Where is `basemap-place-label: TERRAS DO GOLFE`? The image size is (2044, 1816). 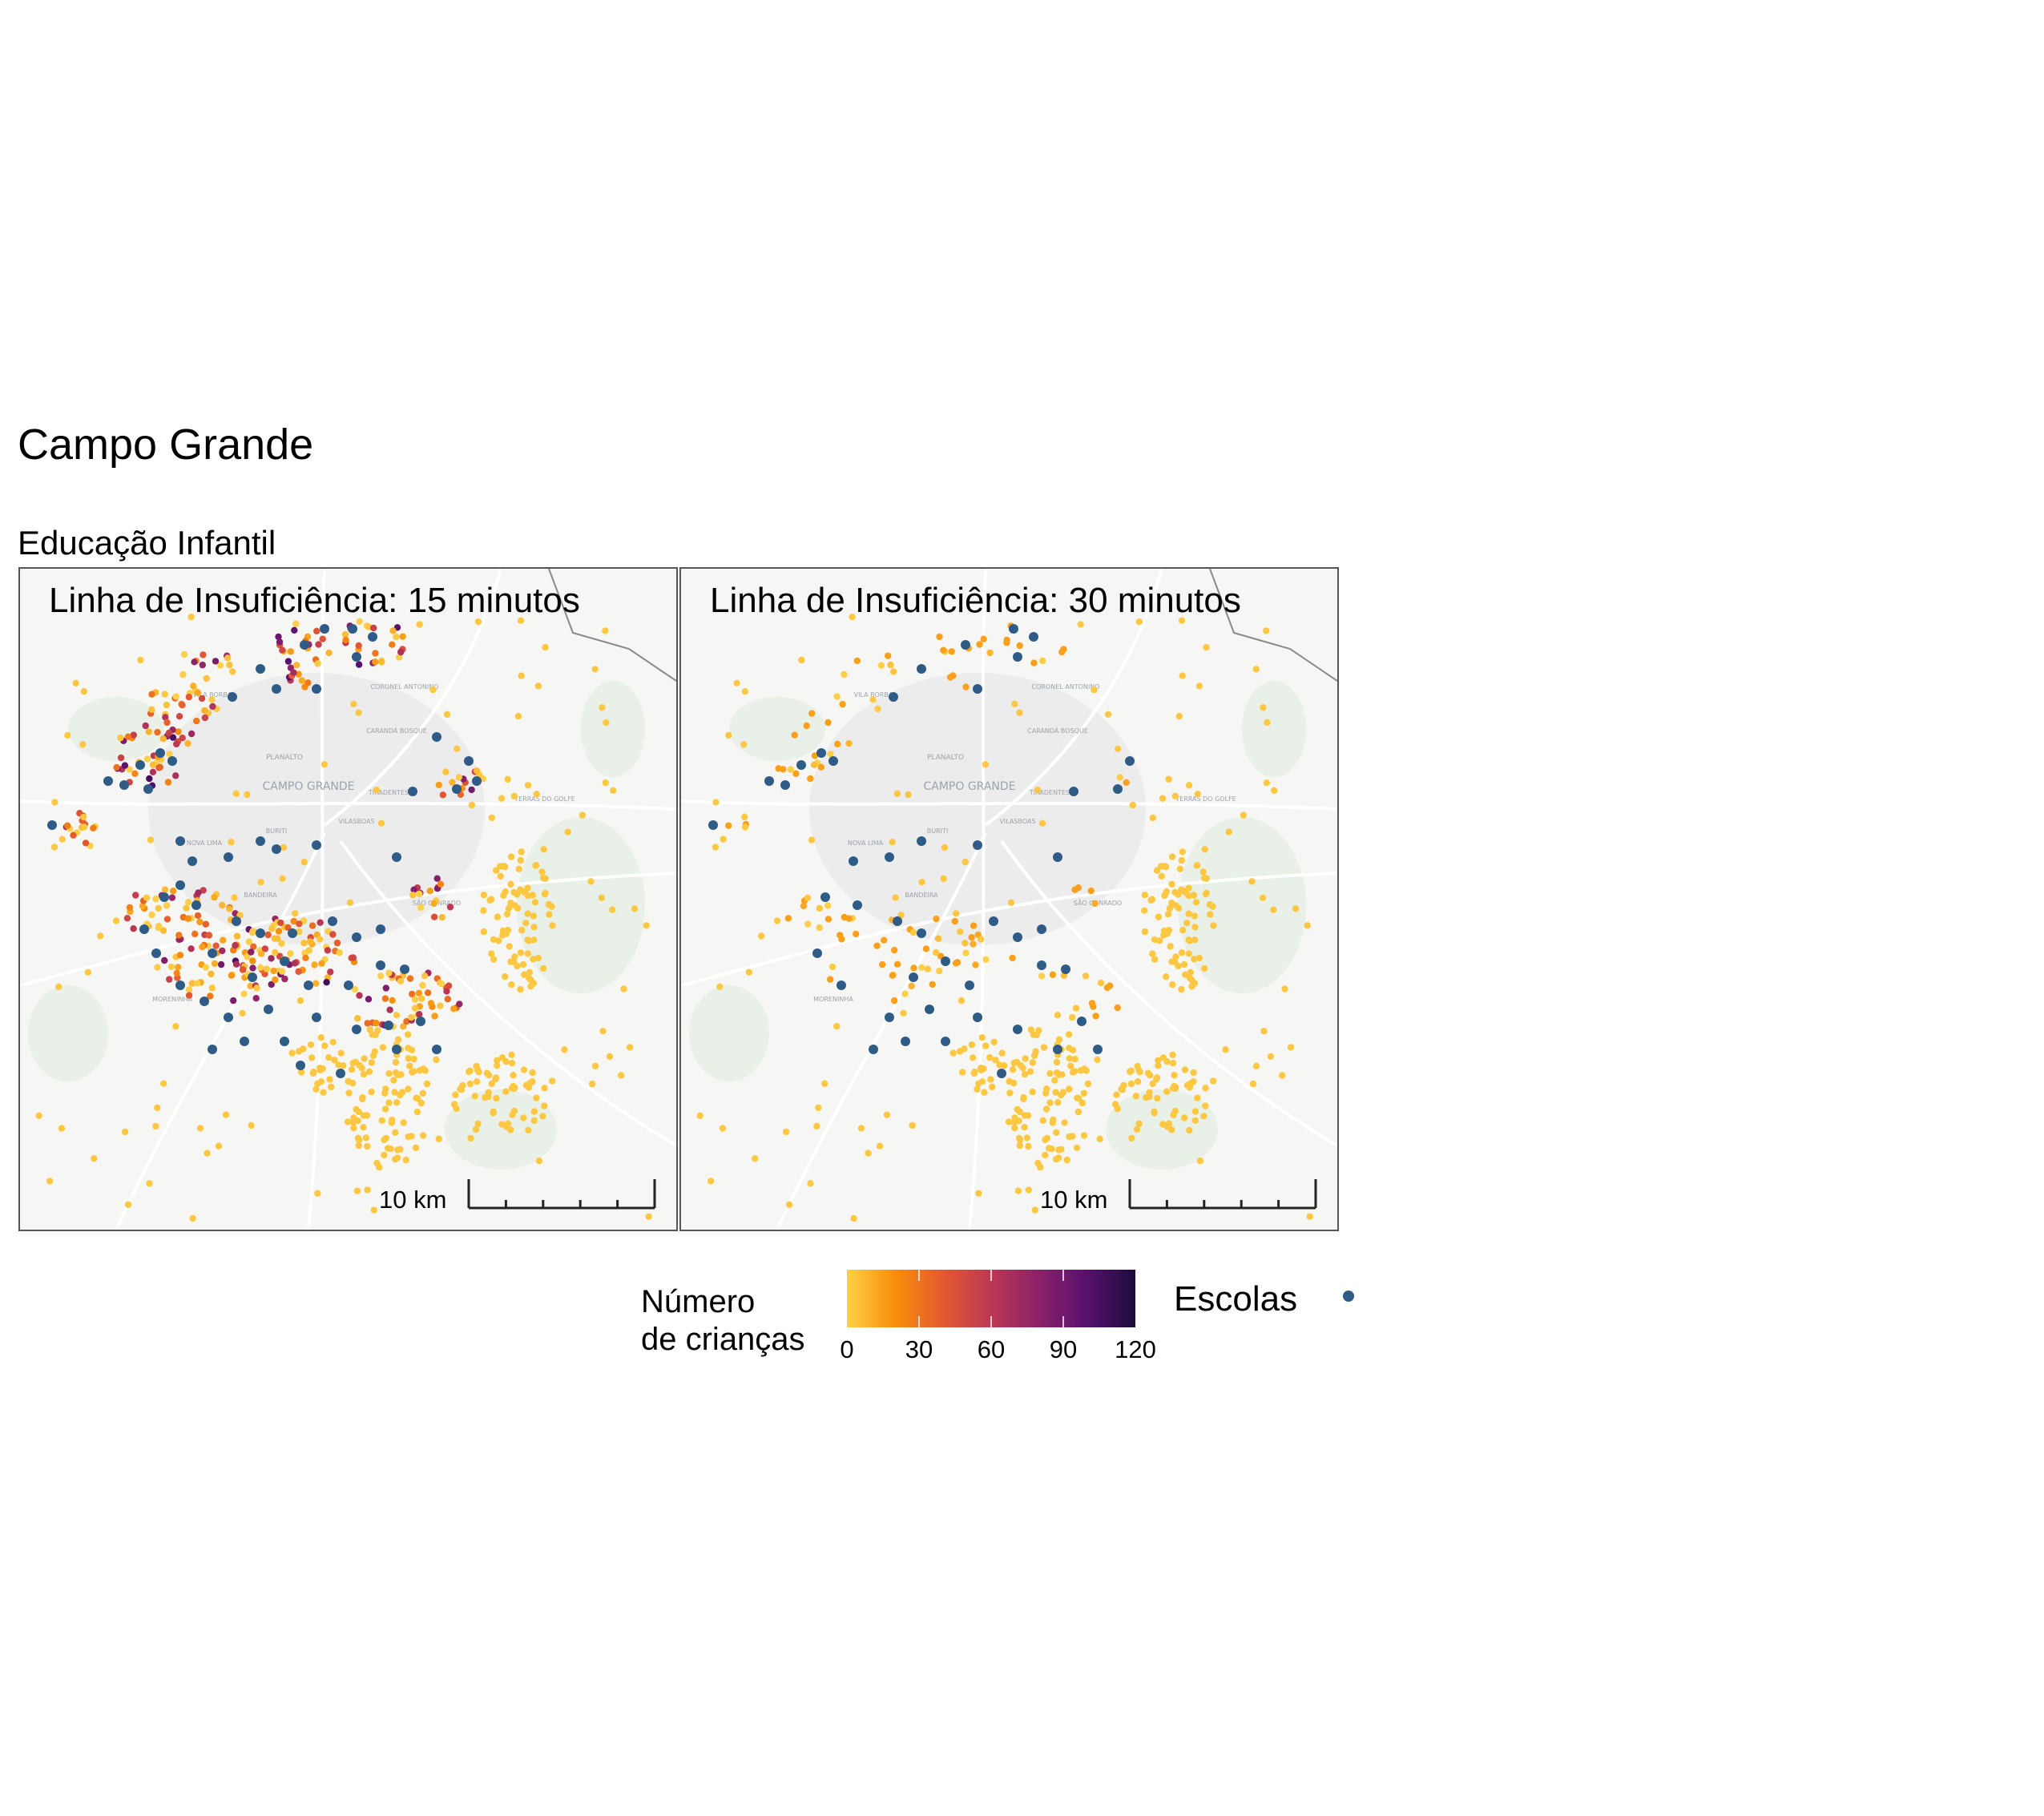
basemap-place-label: TERRAS DO GOLFE is located at coordinates (544, 799).